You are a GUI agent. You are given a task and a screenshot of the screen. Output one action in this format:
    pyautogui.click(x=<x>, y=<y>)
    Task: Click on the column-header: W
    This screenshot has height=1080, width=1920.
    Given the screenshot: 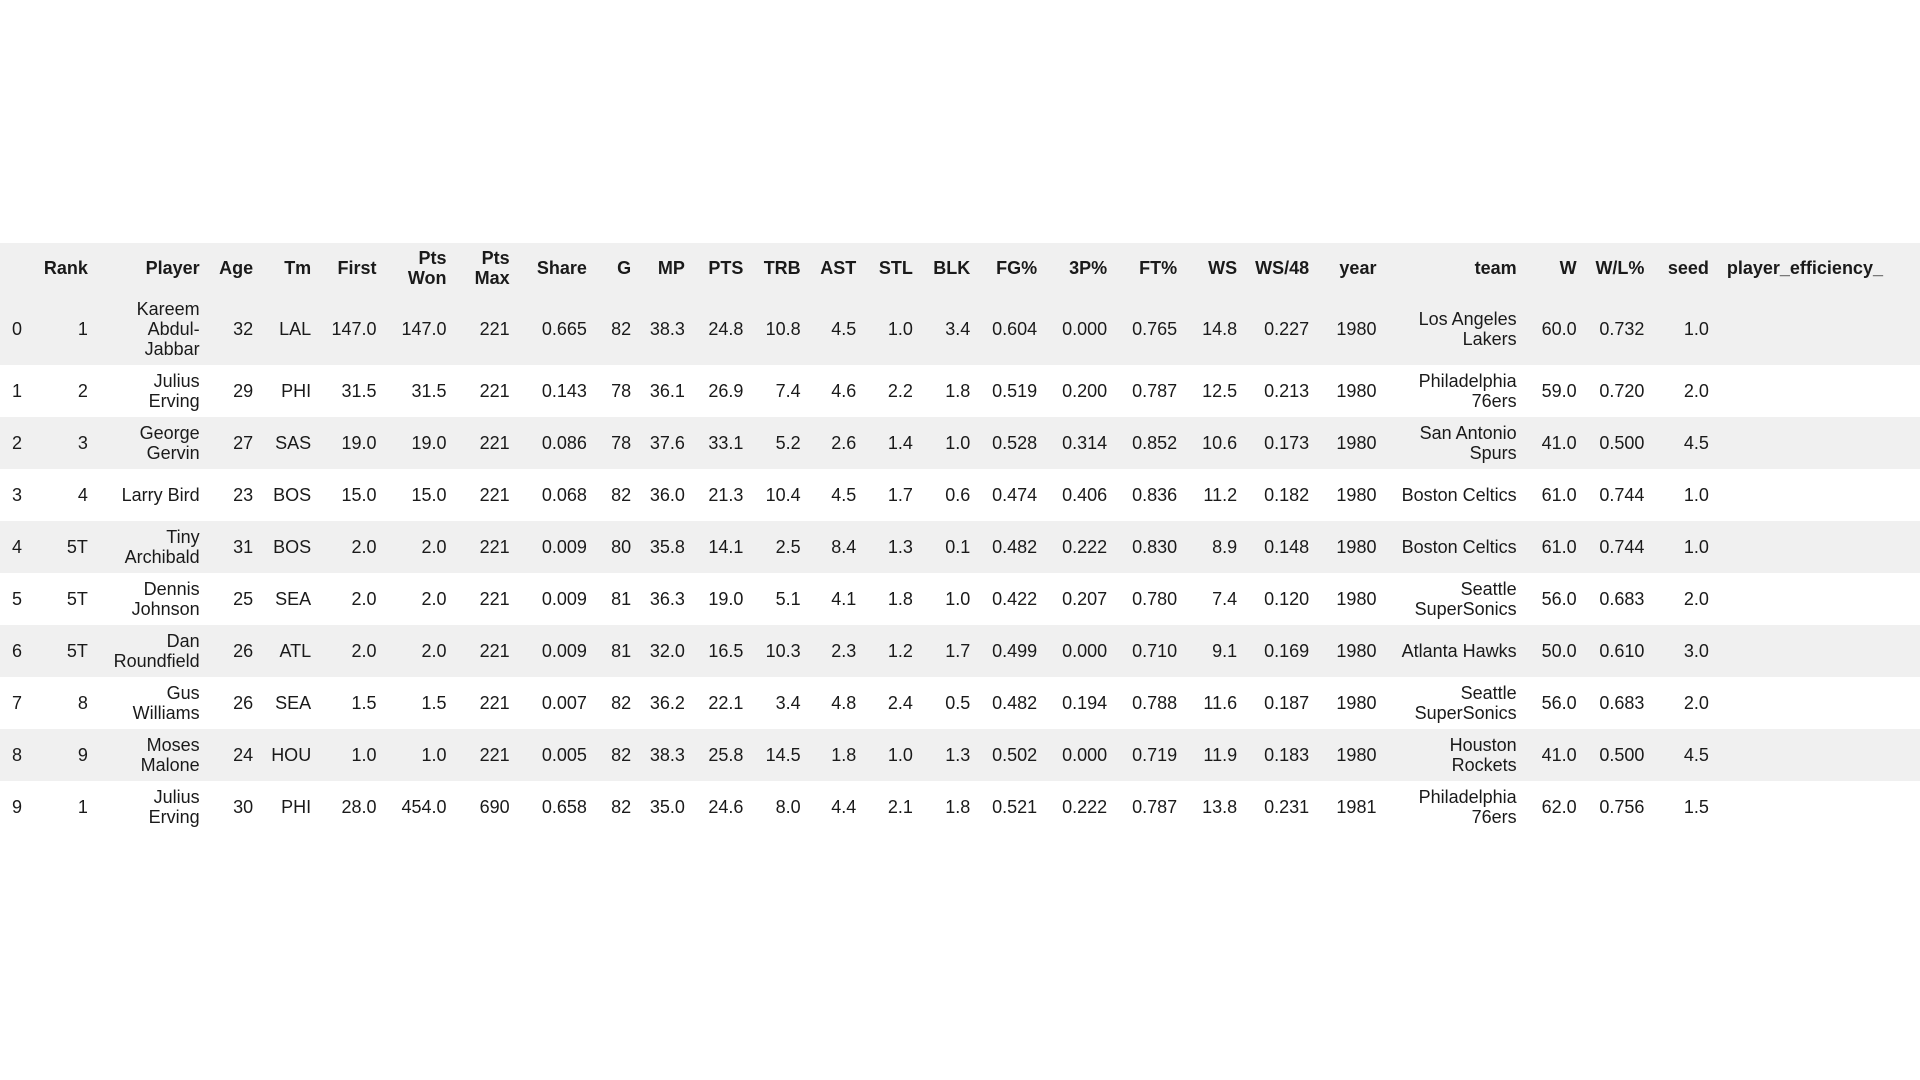 What is the action you would take?
    pyautogui.click(x=1568, y=268)
    